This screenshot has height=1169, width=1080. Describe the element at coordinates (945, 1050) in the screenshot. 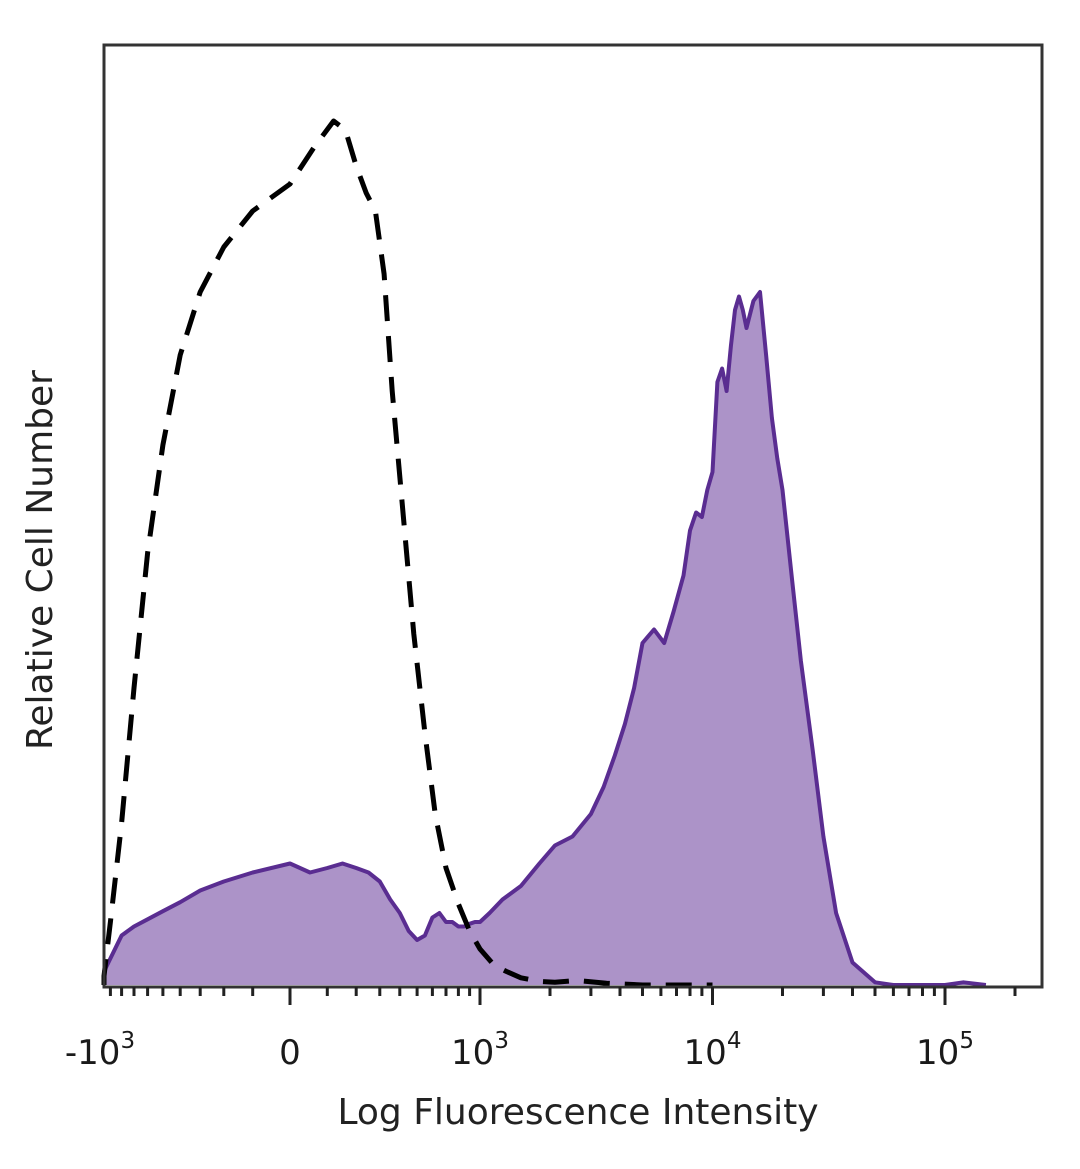

I see `x-tick-label: 10⁵` at that location.